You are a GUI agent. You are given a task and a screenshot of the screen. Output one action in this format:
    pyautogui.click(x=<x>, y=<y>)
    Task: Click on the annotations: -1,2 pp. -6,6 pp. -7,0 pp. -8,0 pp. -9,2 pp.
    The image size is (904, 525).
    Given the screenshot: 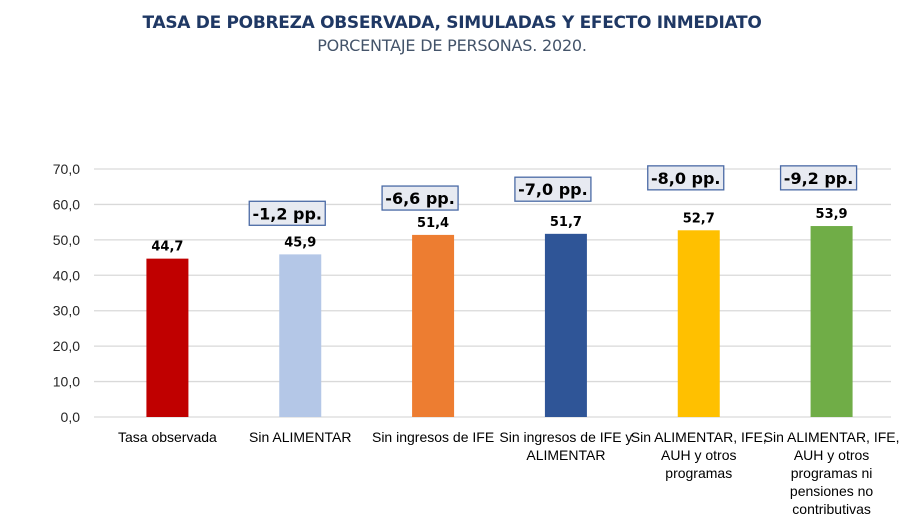 What is the action you would take?
    pyautogui.click(x=553, y=195)
    